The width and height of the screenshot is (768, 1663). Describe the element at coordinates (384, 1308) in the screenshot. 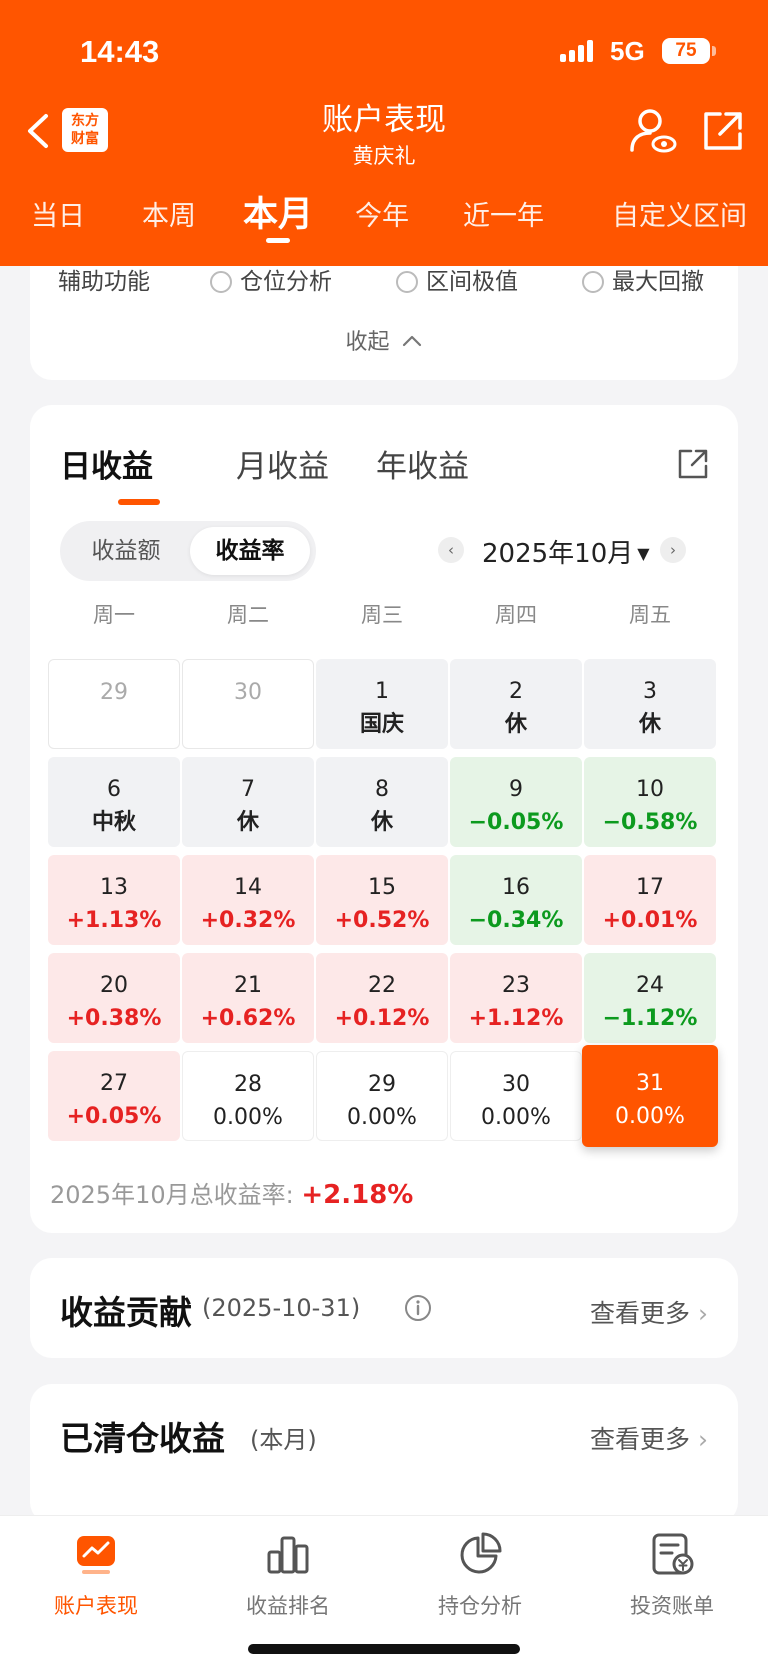

I see `contribution-card: 收益贡献 (2025-10-31) 查看更多 ›` at that location.